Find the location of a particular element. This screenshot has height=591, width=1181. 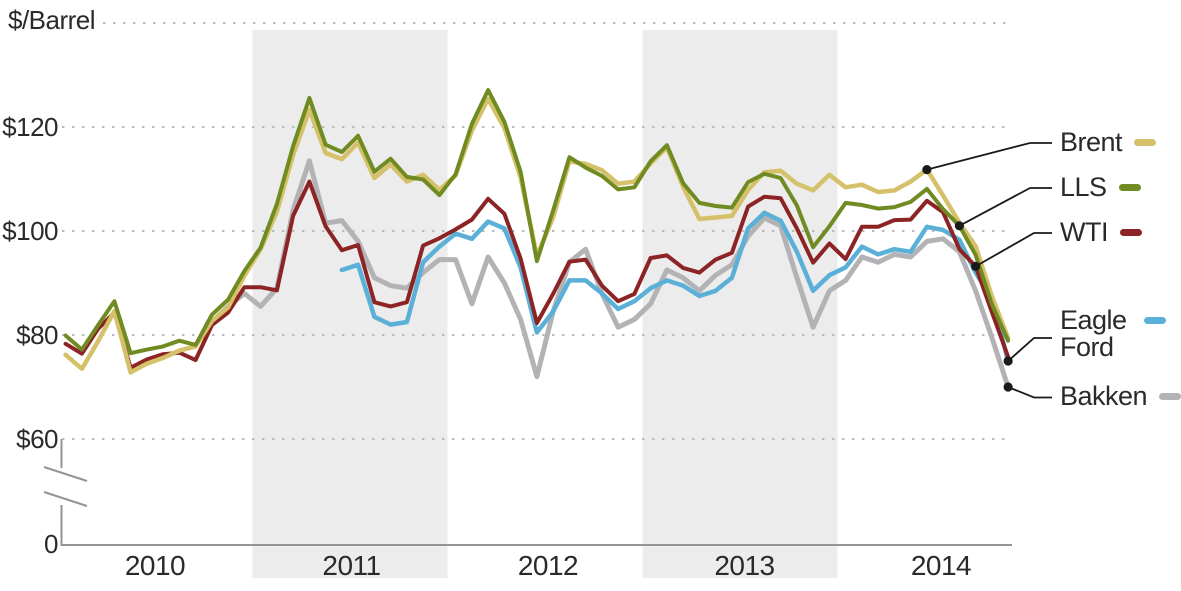

x-year-label-2011: 2011 is located at coordinates (351, 565).